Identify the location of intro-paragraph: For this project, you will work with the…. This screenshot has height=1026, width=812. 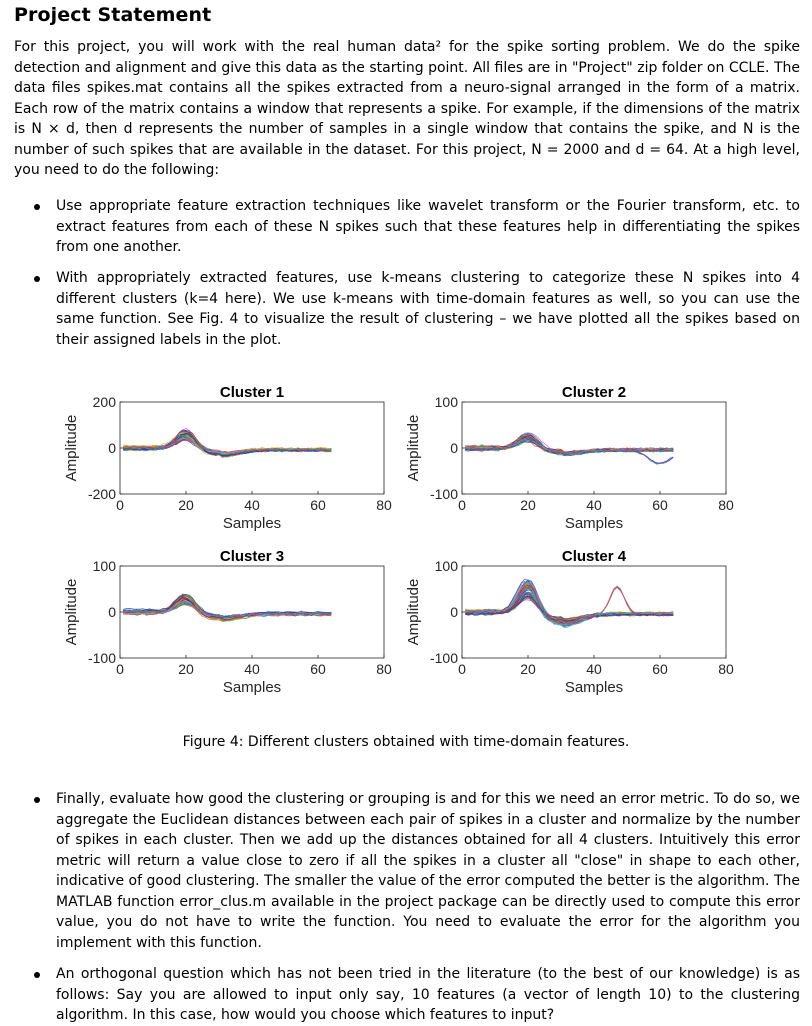
(407, 108).